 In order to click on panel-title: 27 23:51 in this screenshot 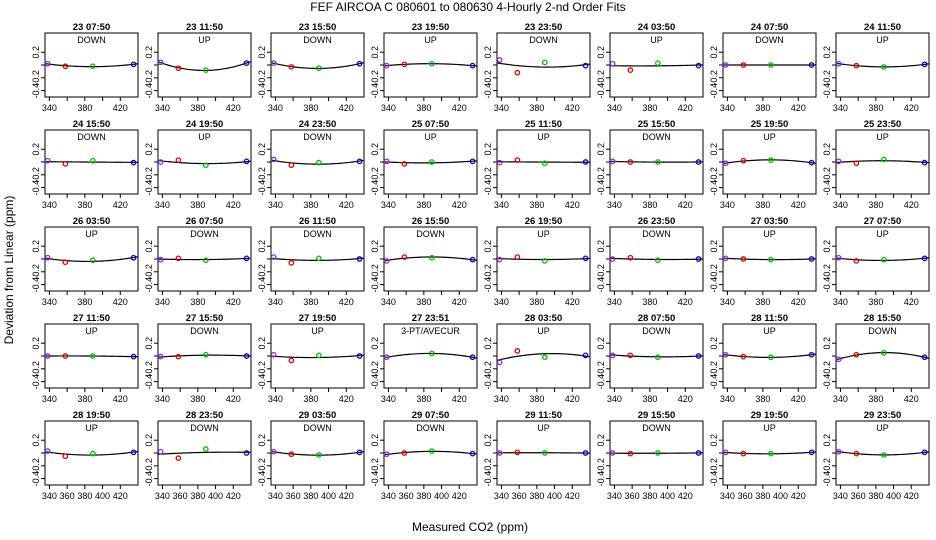, I will do `click(431, 318)`.